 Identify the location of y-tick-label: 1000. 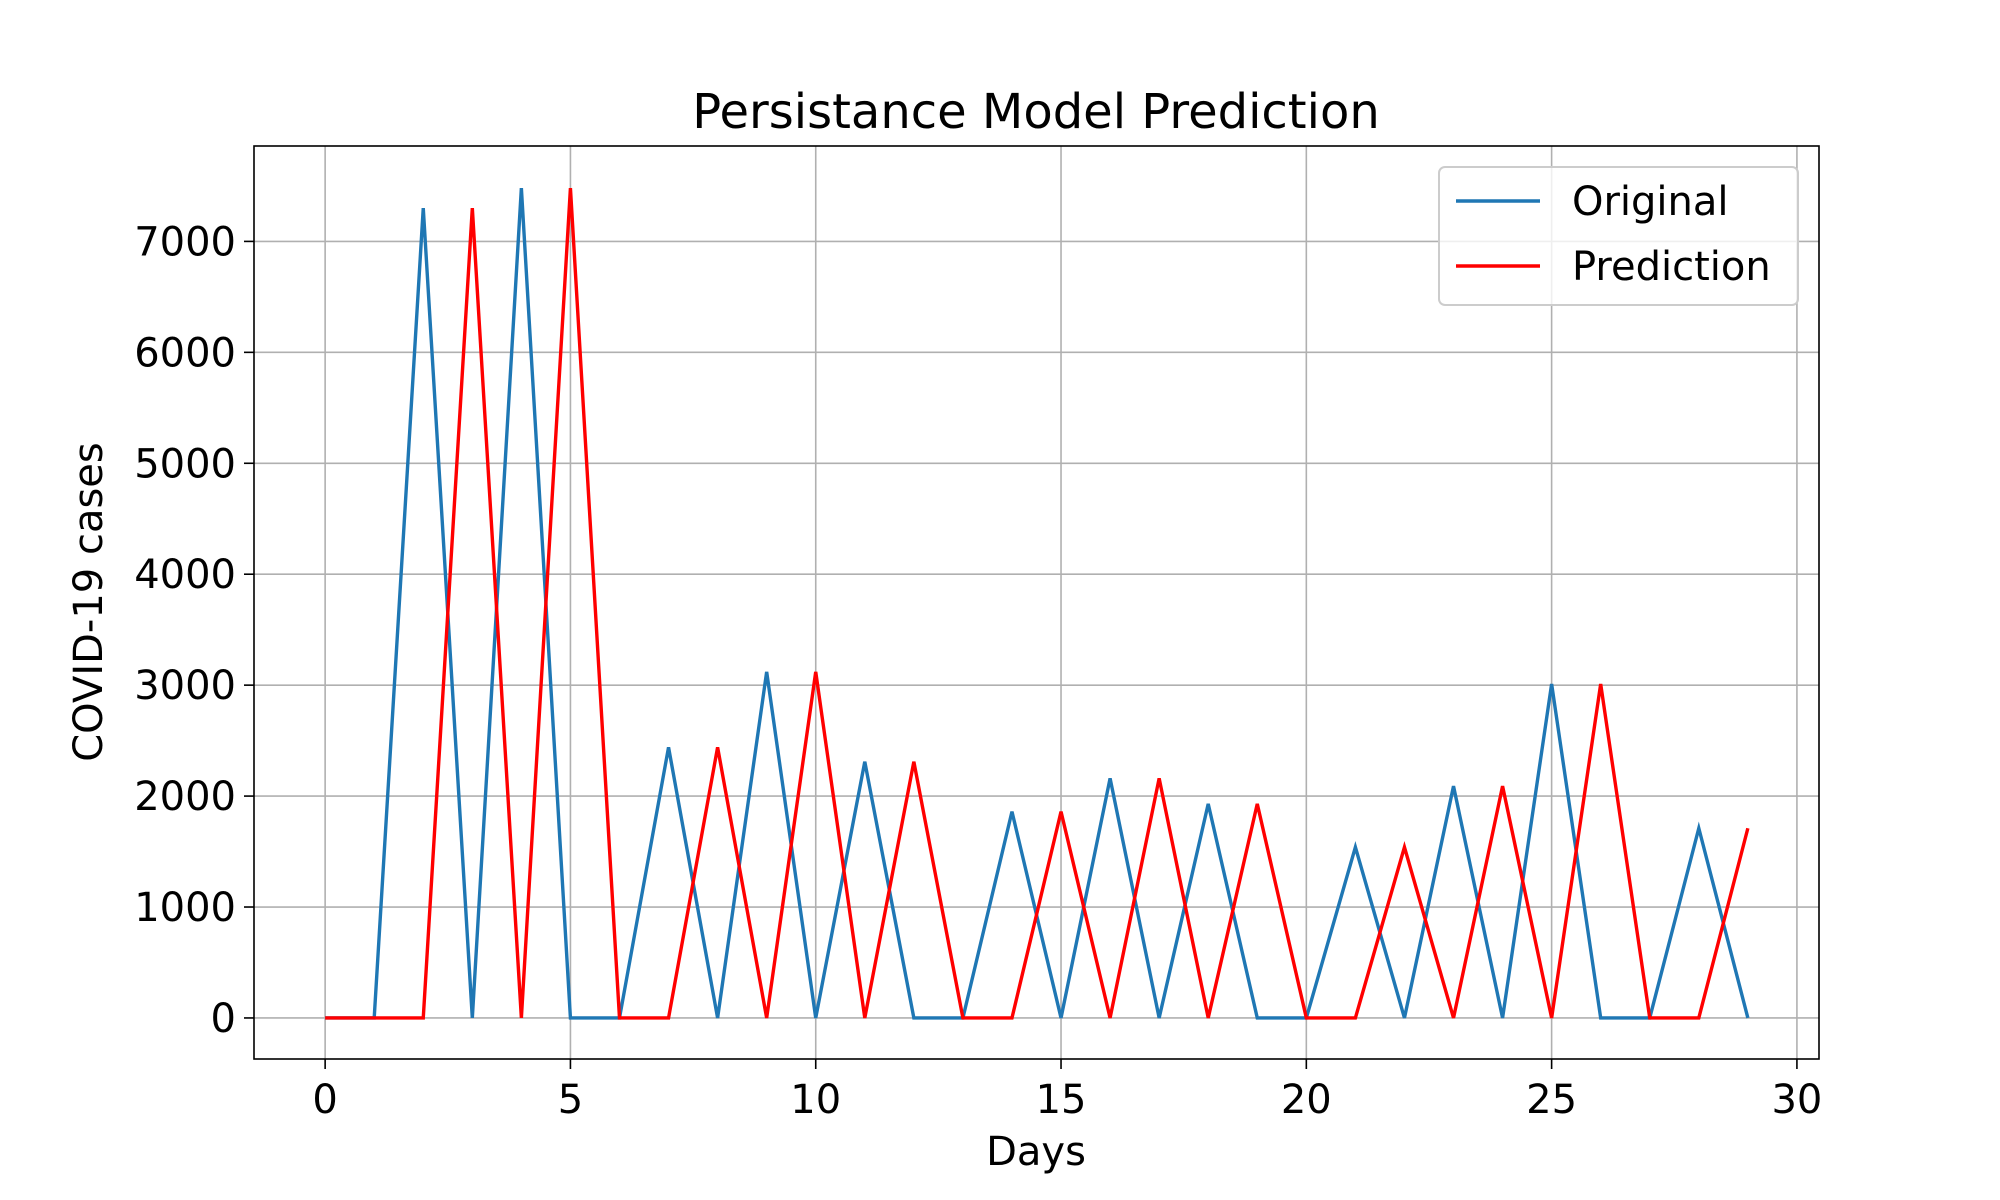
(185, 908).